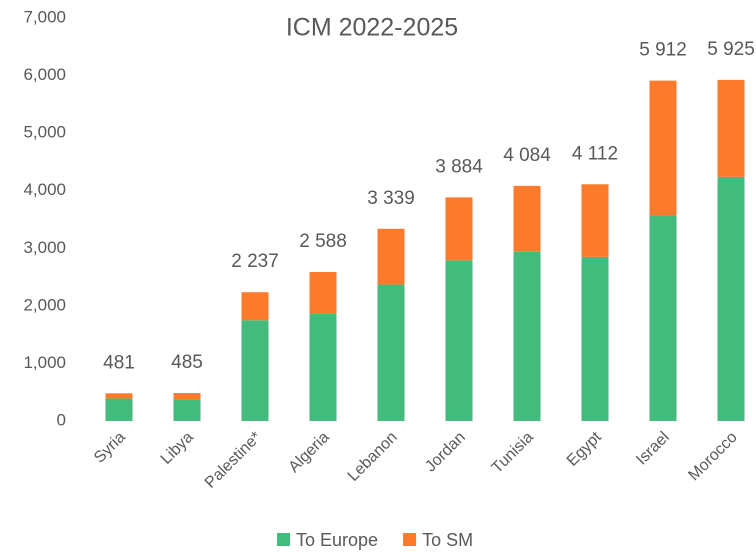  What do you see at coordinates (584, 448) in the screenshot?
I see `x-tick-label: Egypt` at bounding box center [584, 448].